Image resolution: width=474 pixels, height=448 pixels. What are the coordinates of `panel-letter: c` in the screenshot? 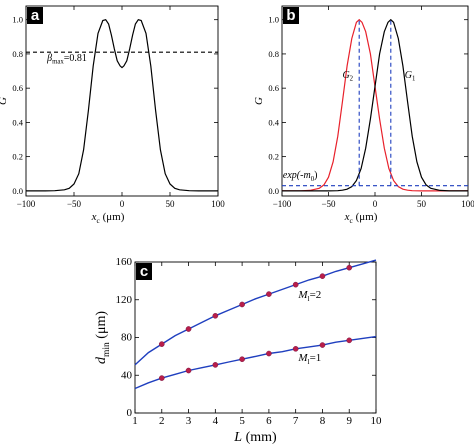 It's located at (144, 271).